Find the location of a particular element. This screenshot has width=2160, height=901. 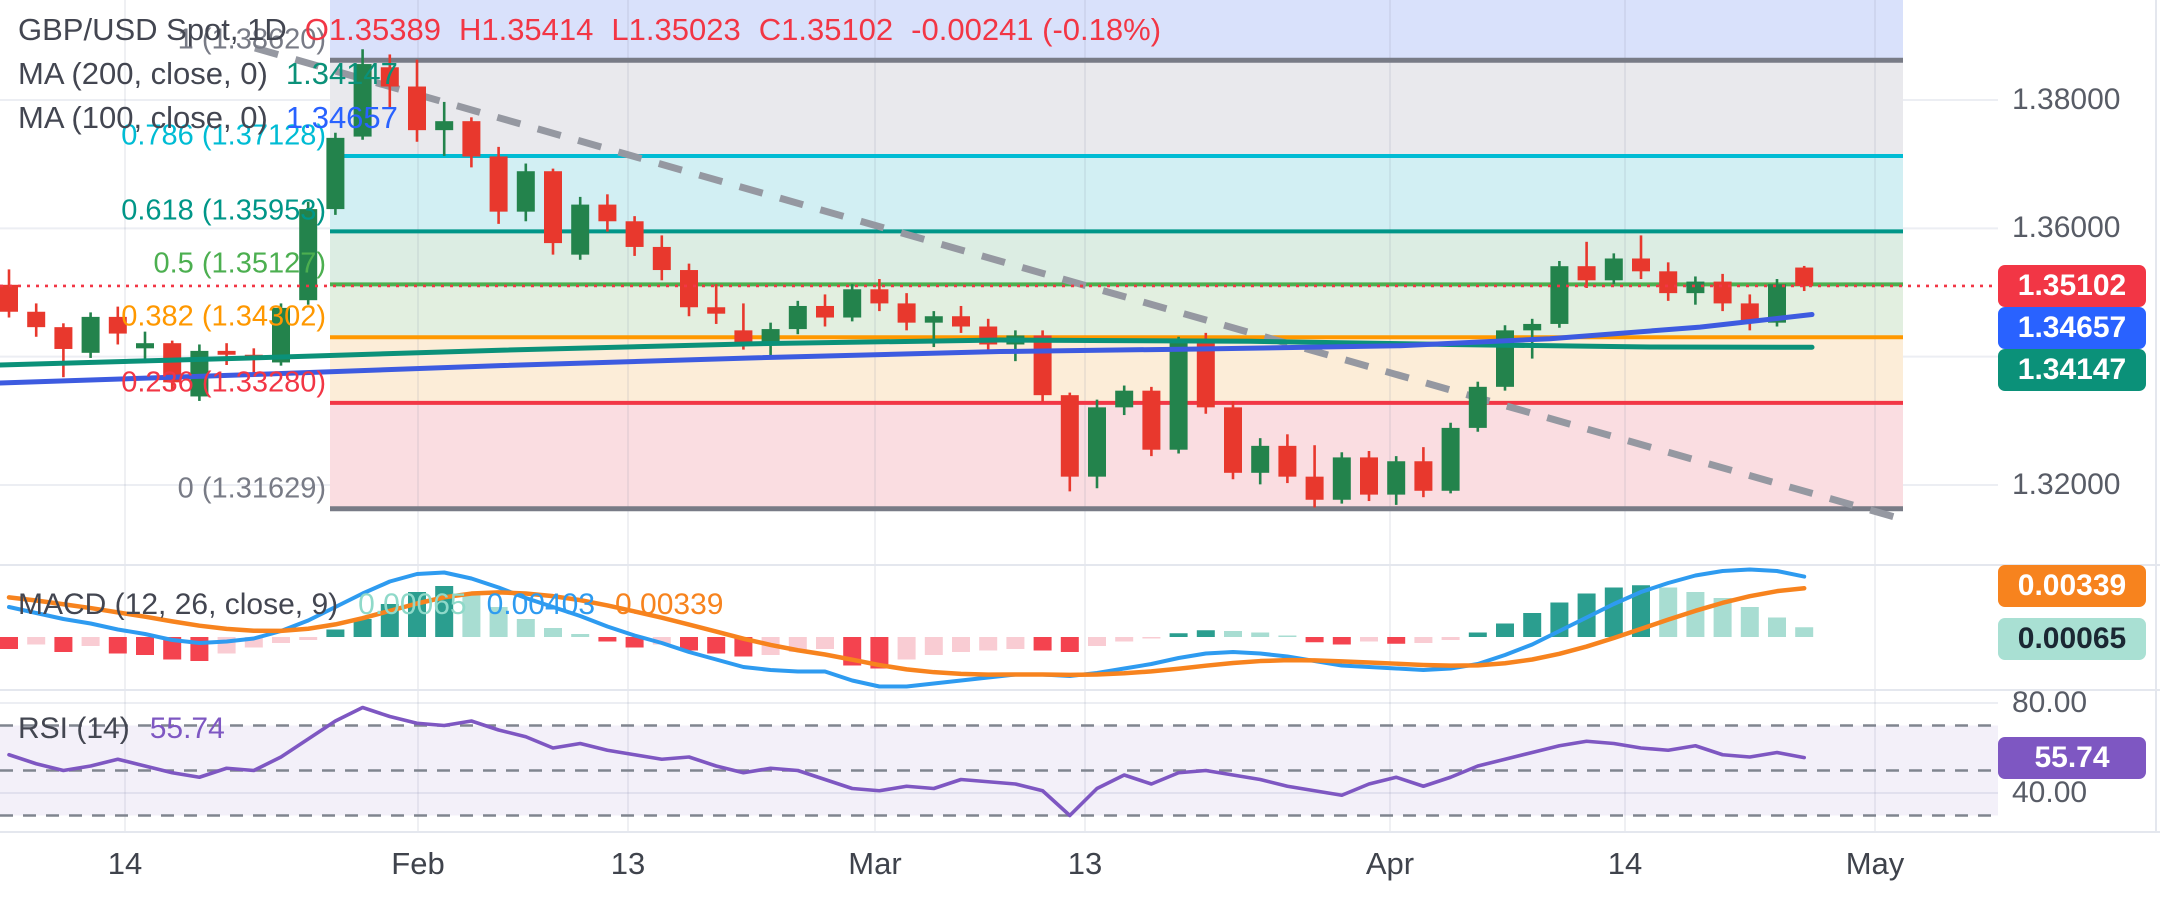

fib-level-label: 0.236 (1.33280) is located at coordinates (223, 382).